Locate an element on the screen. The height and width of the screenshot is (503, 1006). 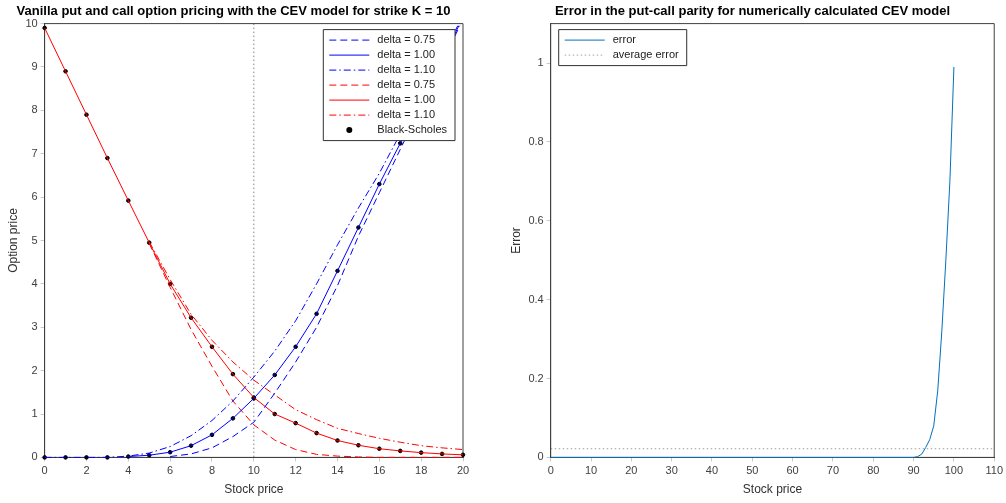
y-tick-label: 0.2 is located at coordinates (536, 377).